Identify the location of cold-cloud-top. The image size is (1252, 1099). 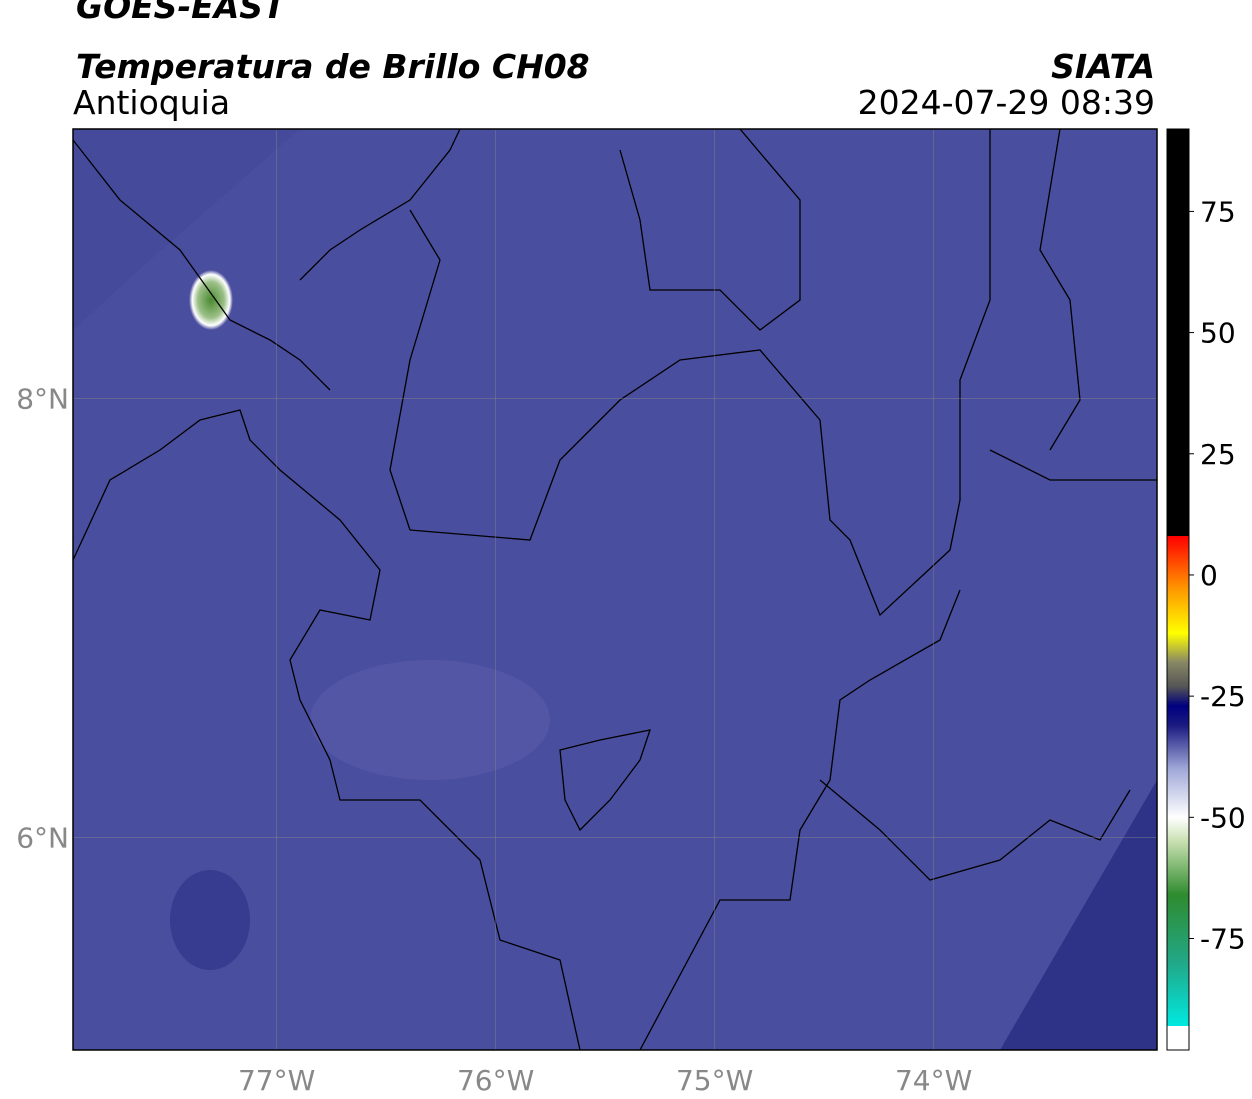
(211, 300).